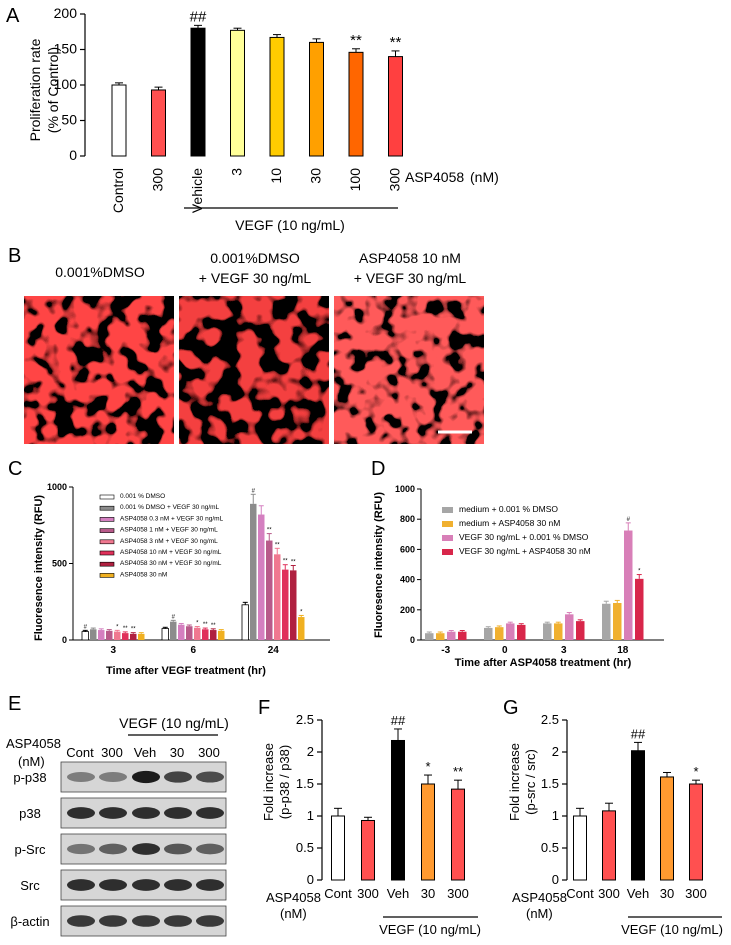 The height and width of the screenshot is (945, 731). I want to click on f-significance-mark: *, so click(427, 766).